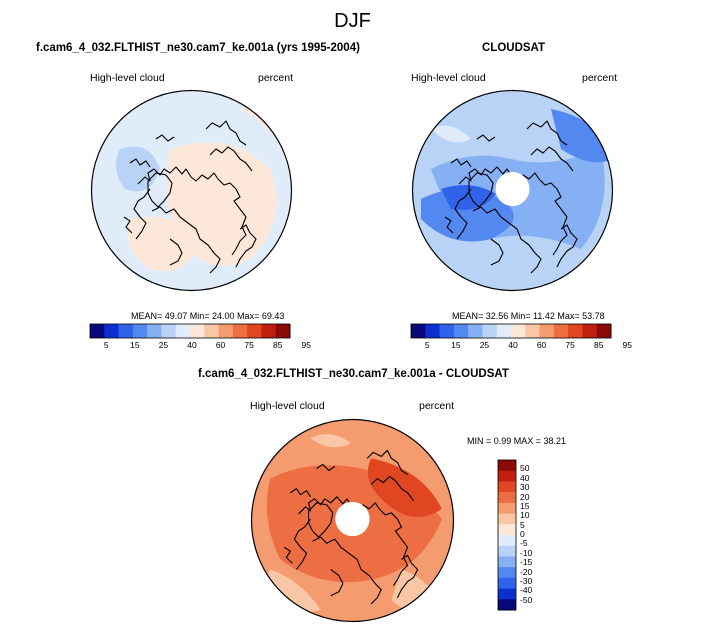 Image resolution: width=705 pixels, height=631 pixels. What do you see at coordinates (525, 515) in the screenshot?
I see `colorbar-tick-label: 10` at bounding box center [525, 515].